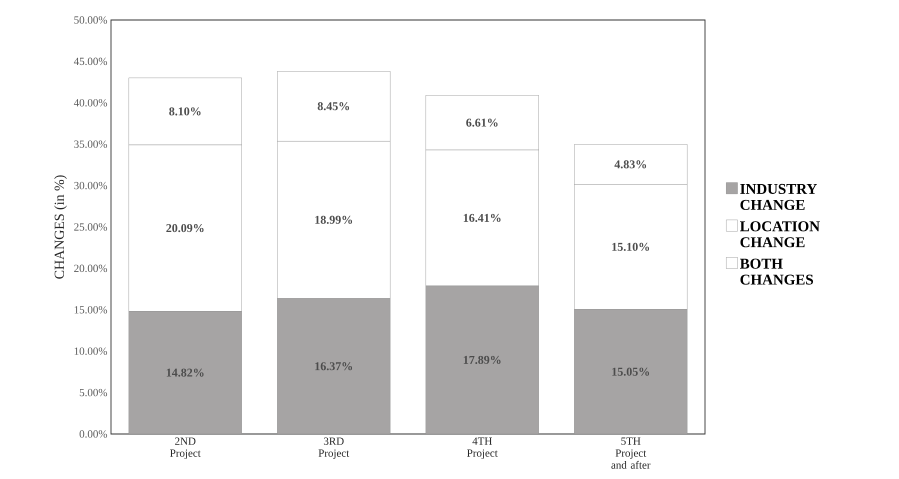  What do you see at coordinates (94, 434) in the screenshot?
I see `y-tick-label: 0.00%` at bounding box center [94, 434].